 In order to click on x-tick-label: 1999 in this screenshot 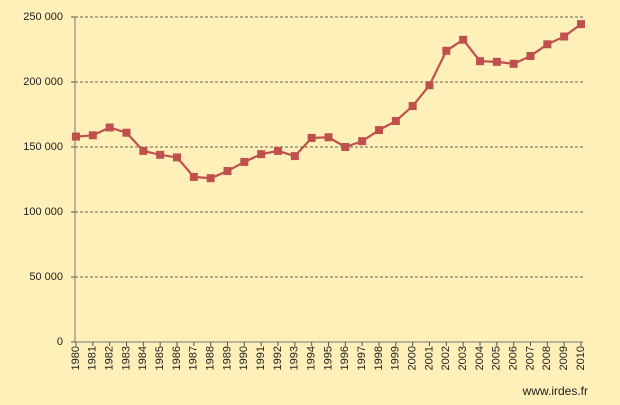, I will do `click(396, 358)`.